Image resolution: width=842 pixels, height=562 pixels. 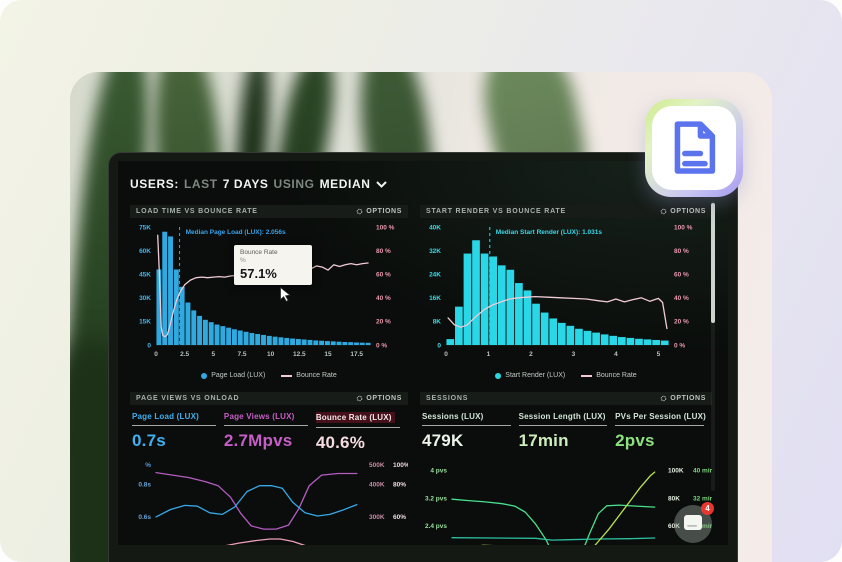 I want to click on svg-text: 75K, so click(x=145, y=227).